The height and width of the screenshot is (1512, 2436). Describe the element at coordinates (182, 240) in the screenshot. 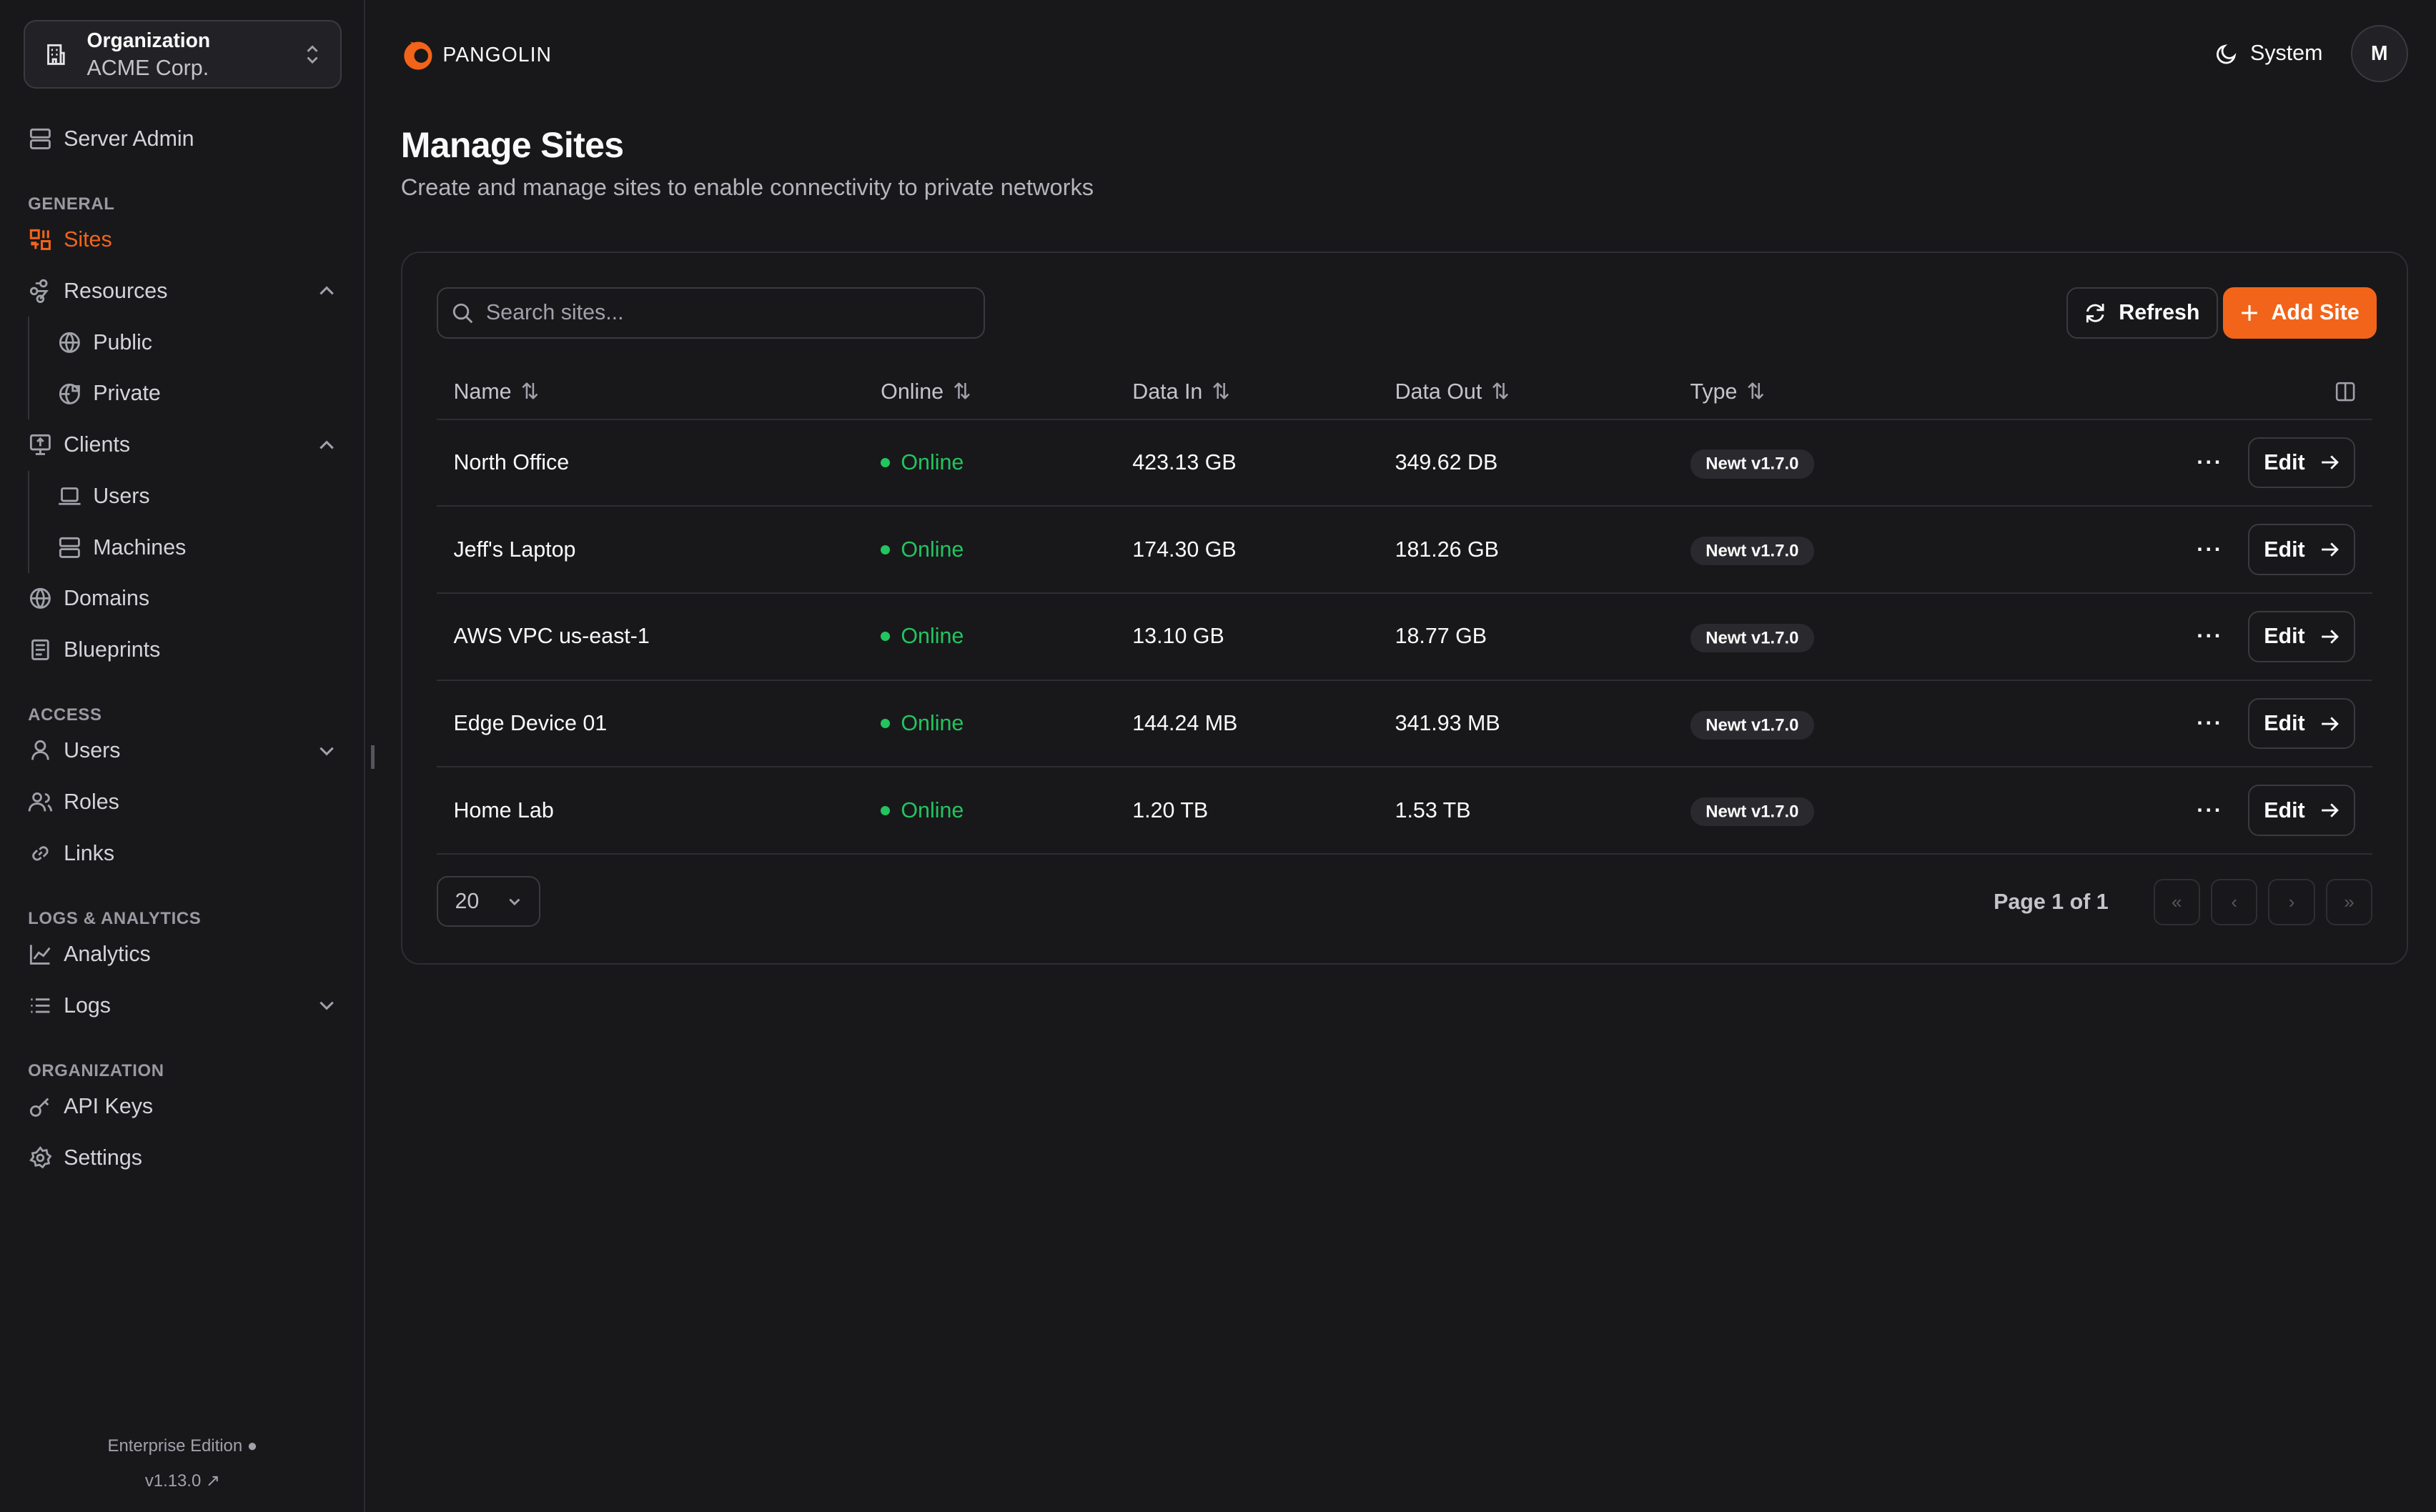

I see `sidebar-item-sites: Sites` at that location.